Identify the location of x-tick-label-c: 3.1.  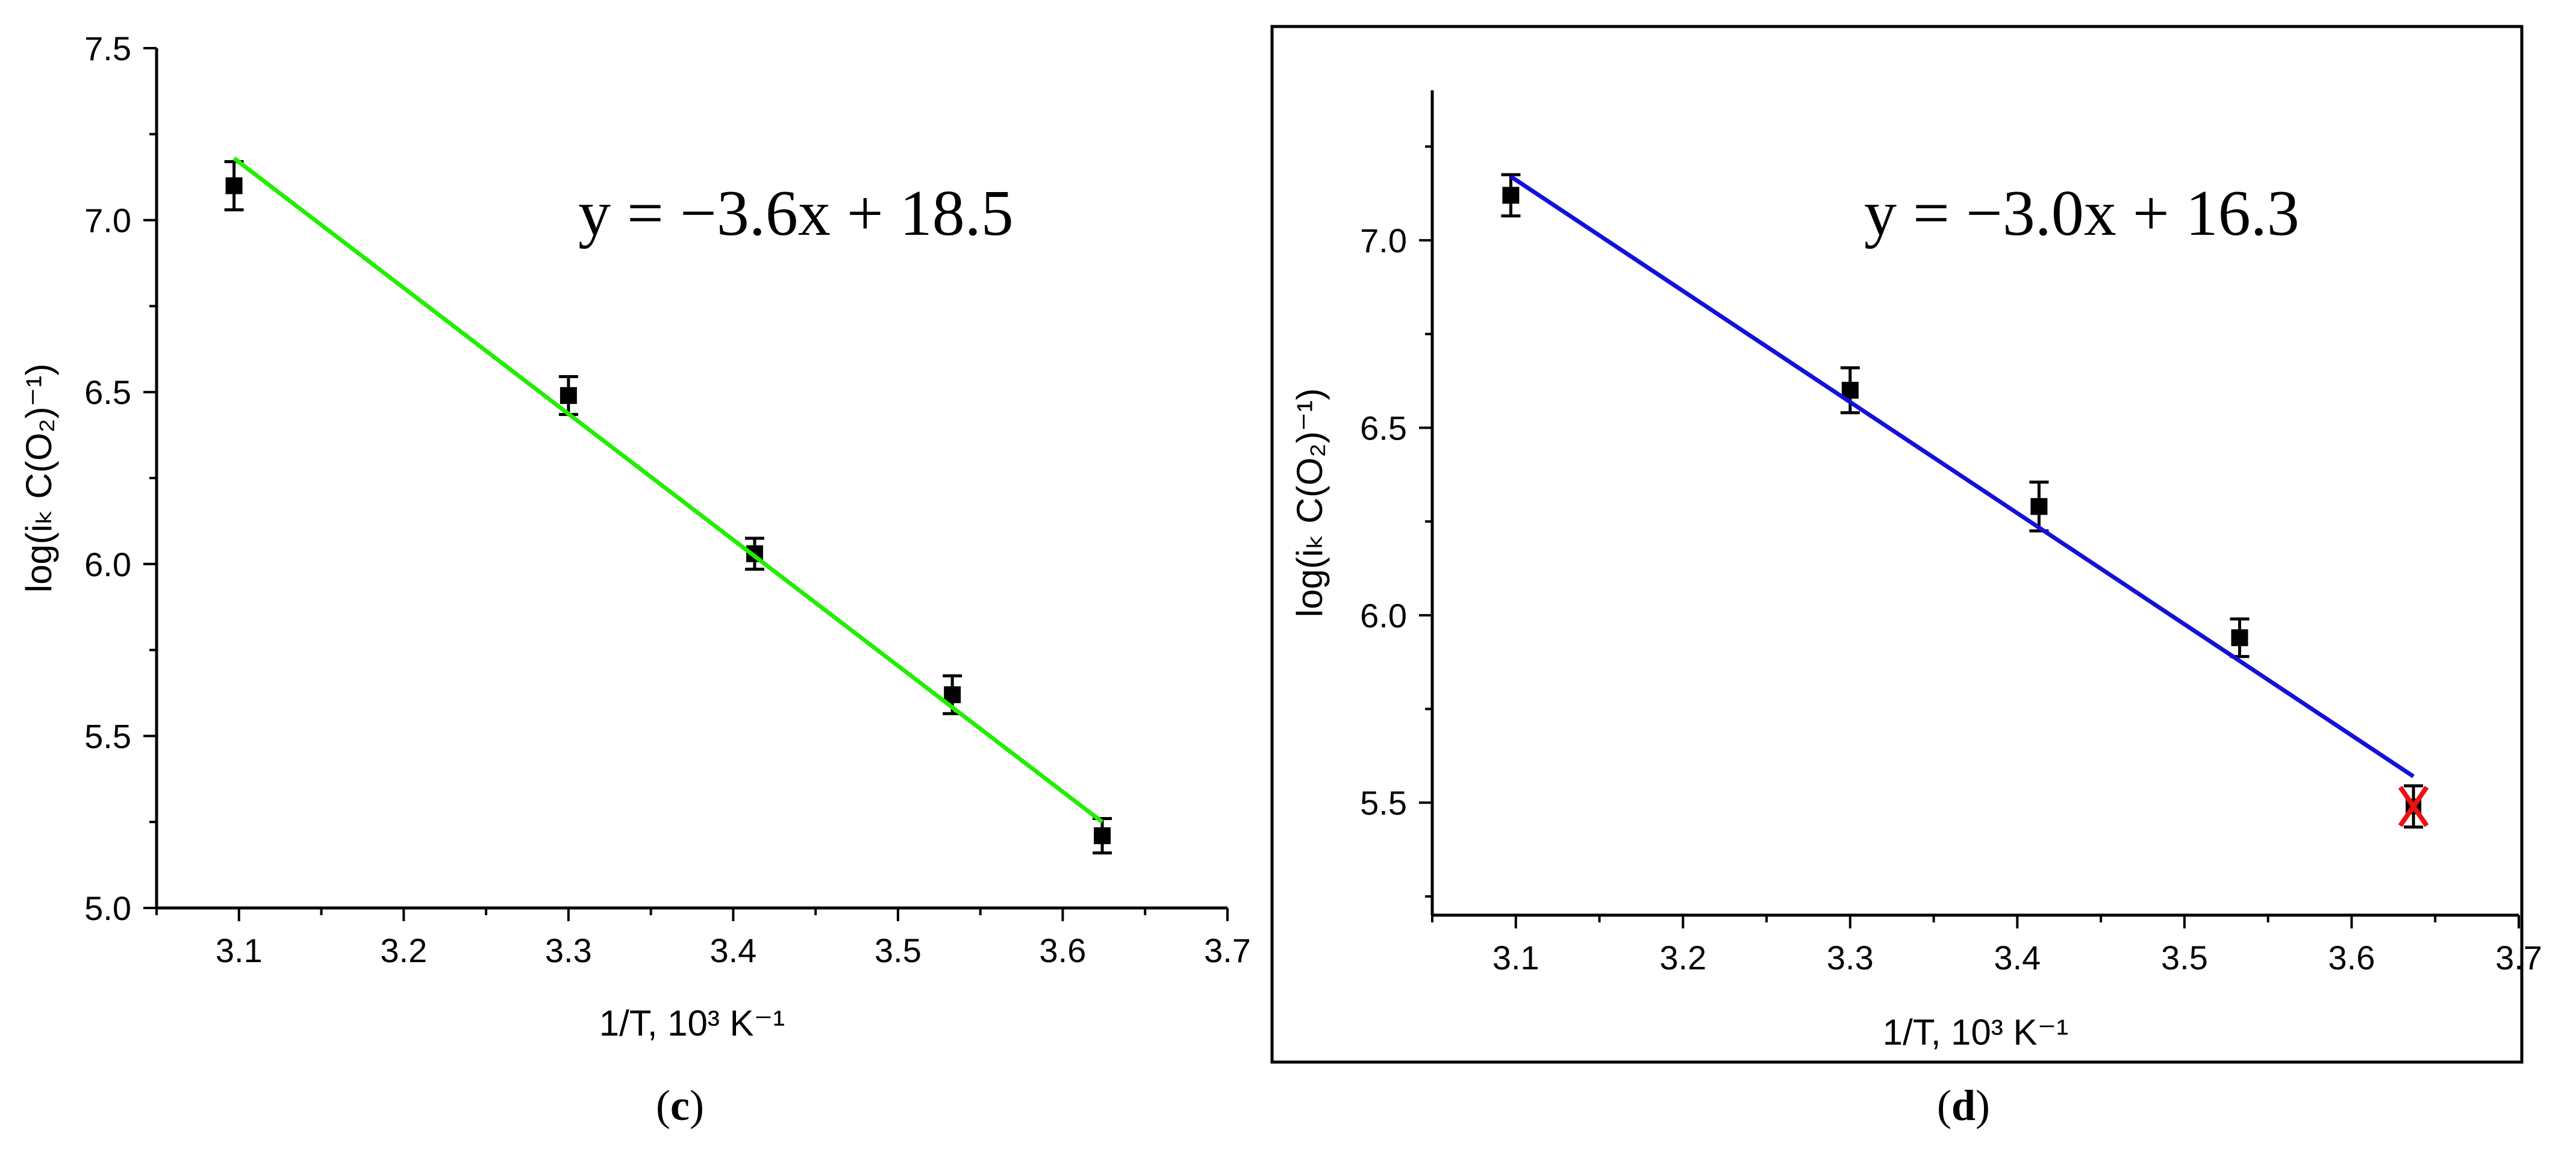
(239, 950).